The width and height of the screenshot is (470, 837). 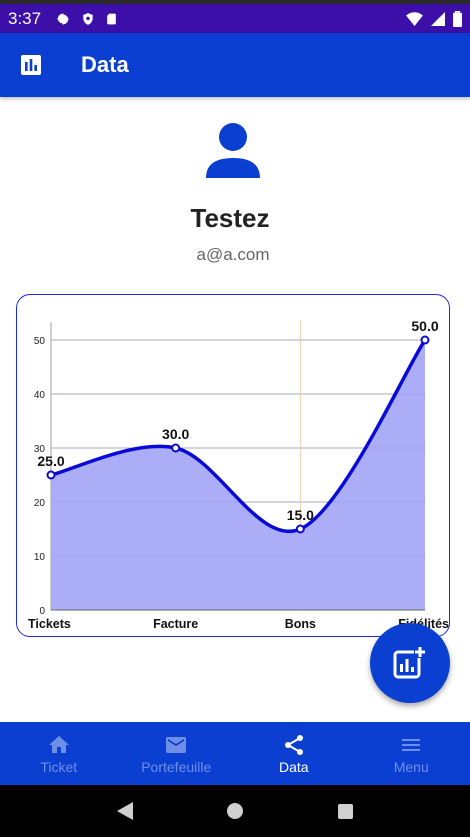 What do you see at coordinates (230, 218) in the screenshot?
I see `profile-name: Testez` at bounding box center [230, 218].